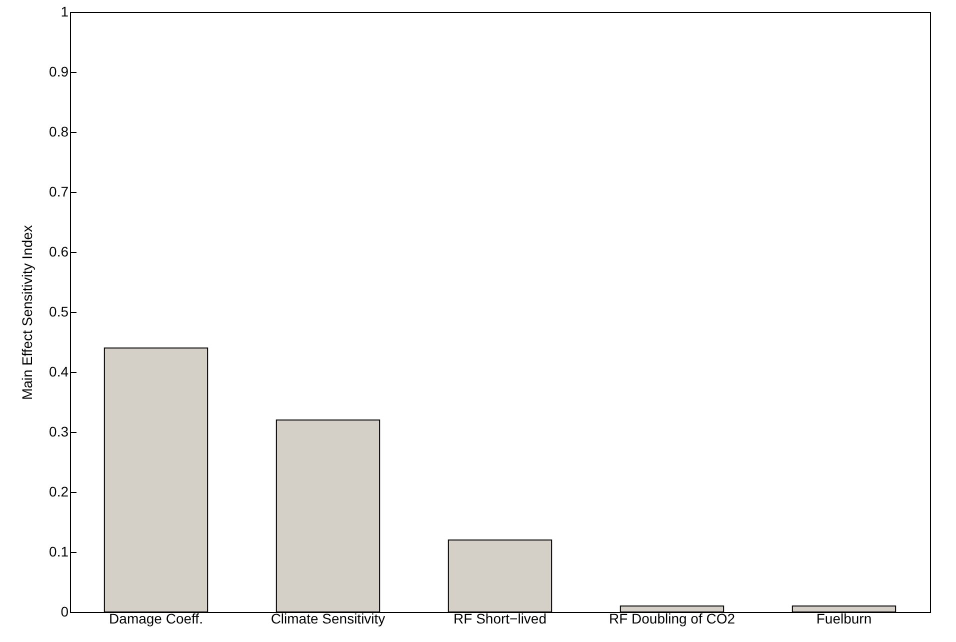  What do you see at coordinates (27, 312) in the screenshot?
I see `y-axis-title: Main Effect Sensitivity Index` at bounding box center [27, 312].